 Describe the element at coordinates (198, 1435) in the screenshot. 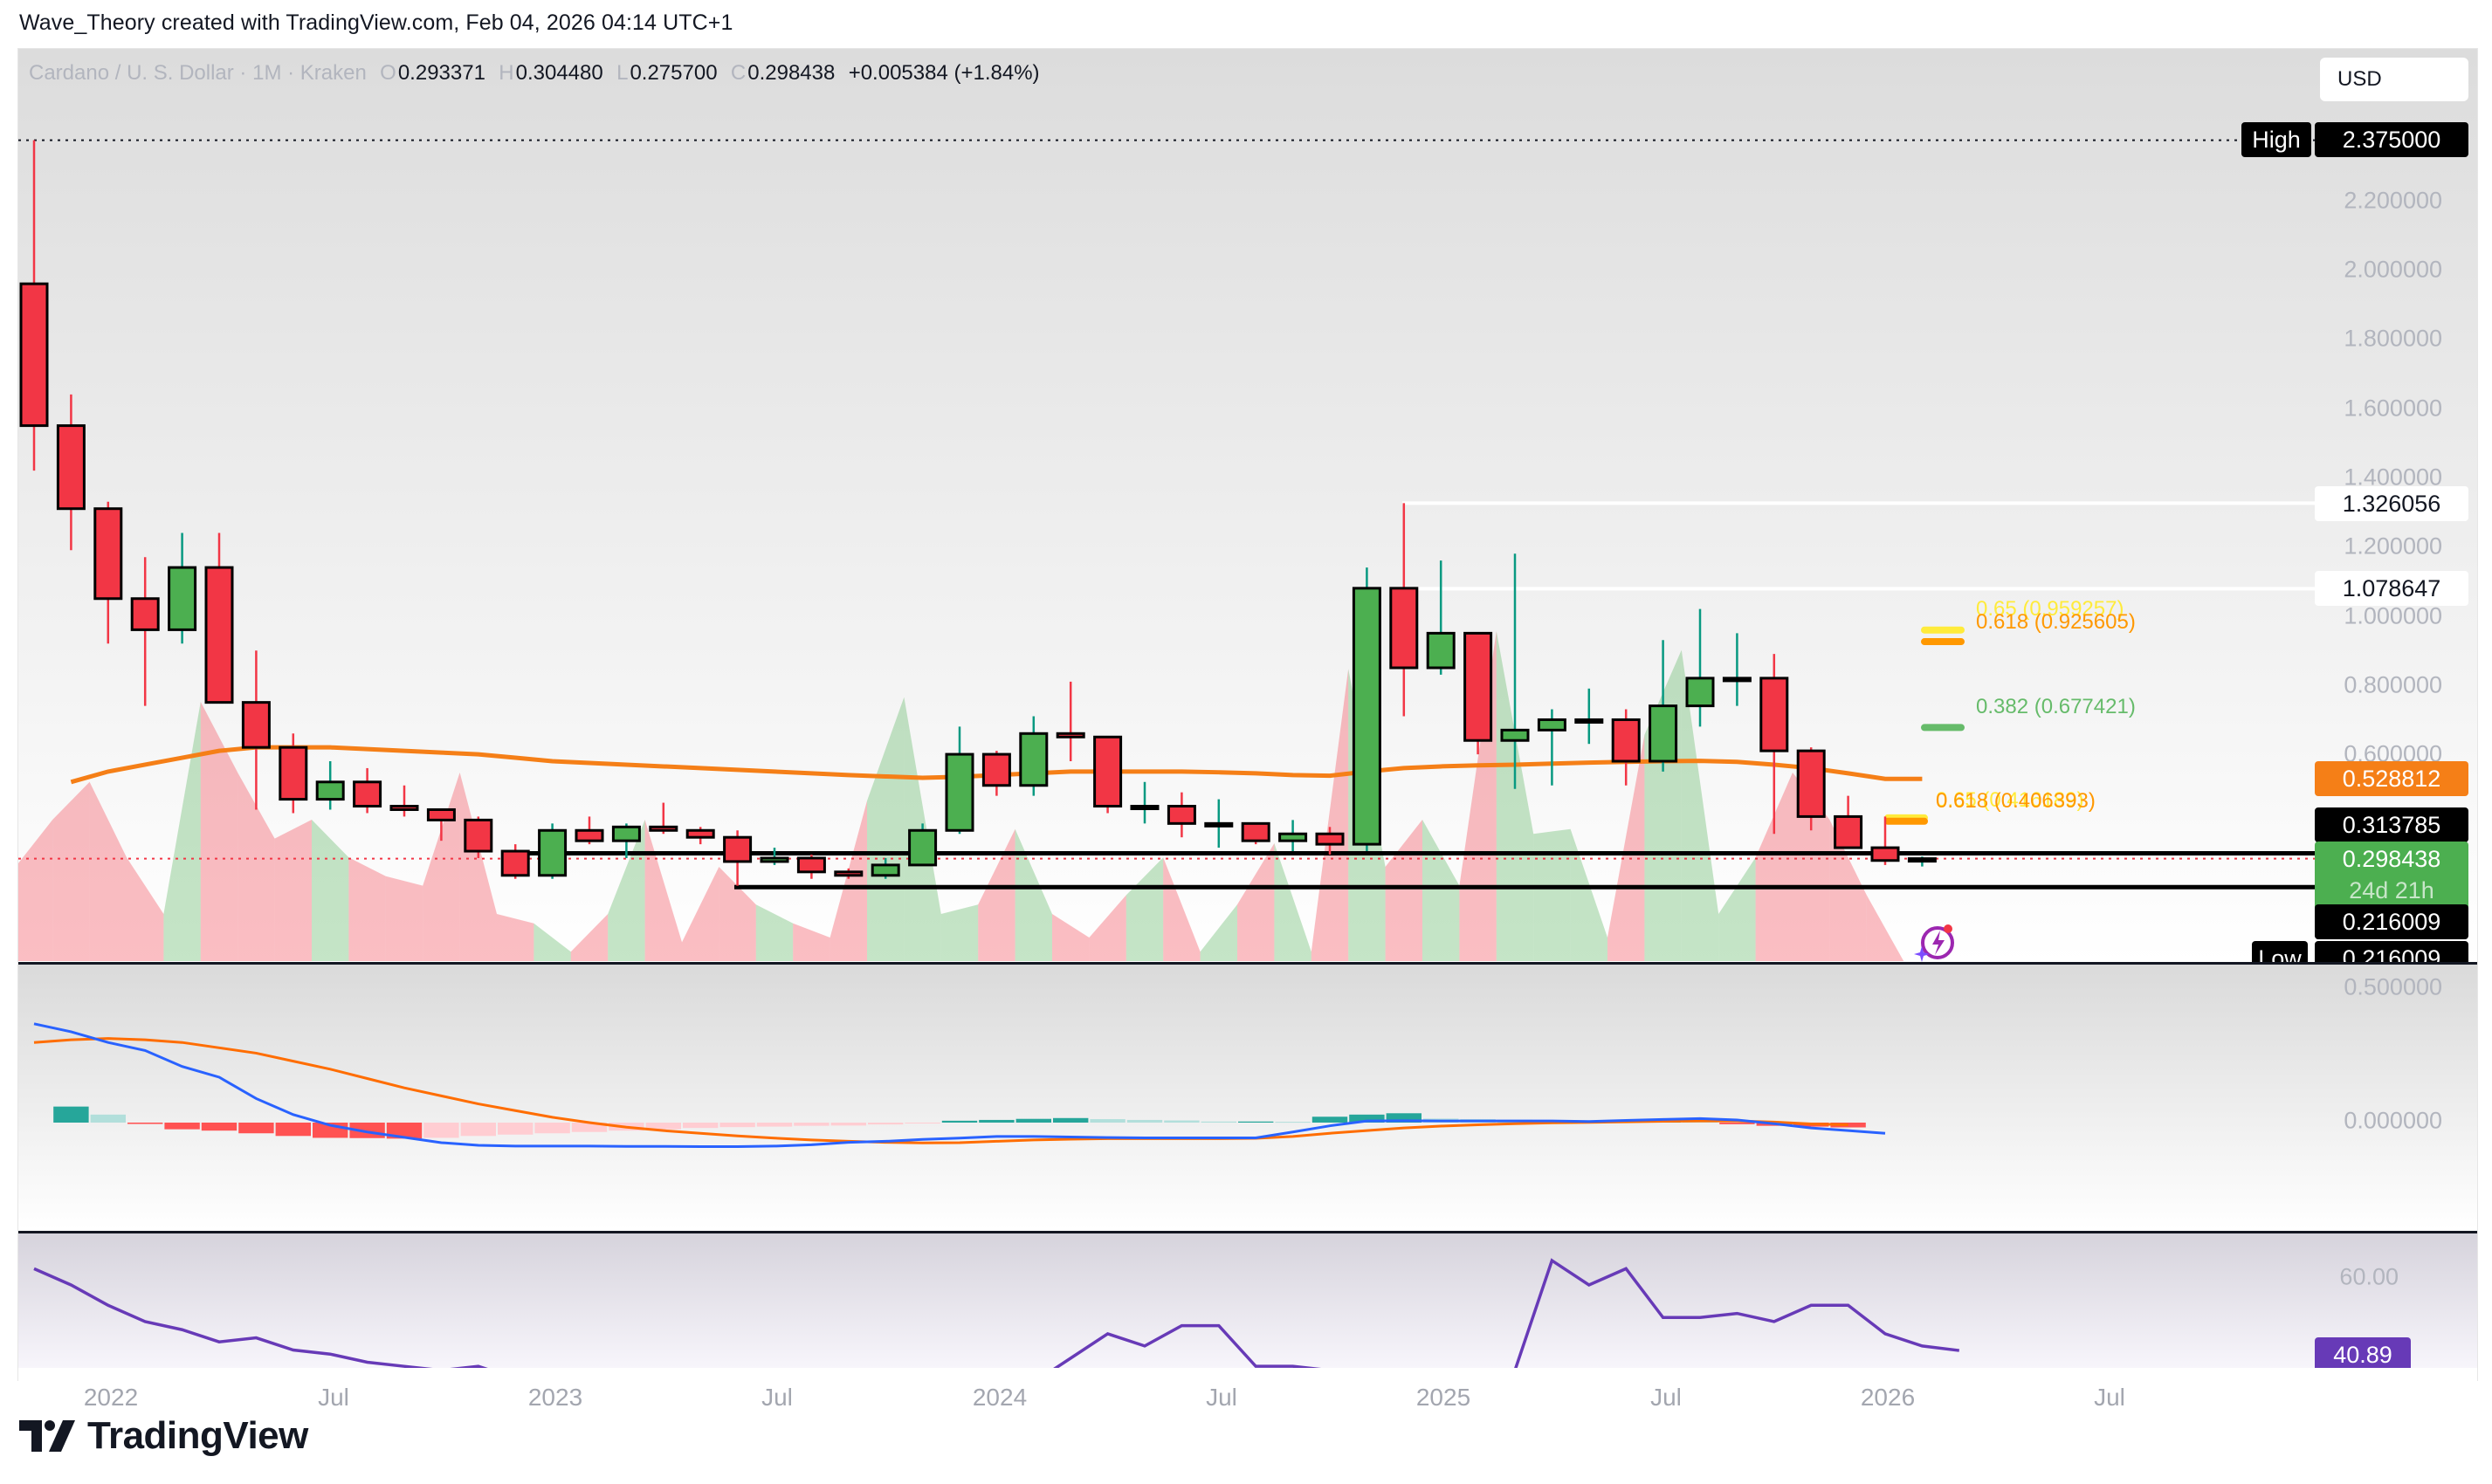

I see `tradingview-logo-text: TradingView` at that location.